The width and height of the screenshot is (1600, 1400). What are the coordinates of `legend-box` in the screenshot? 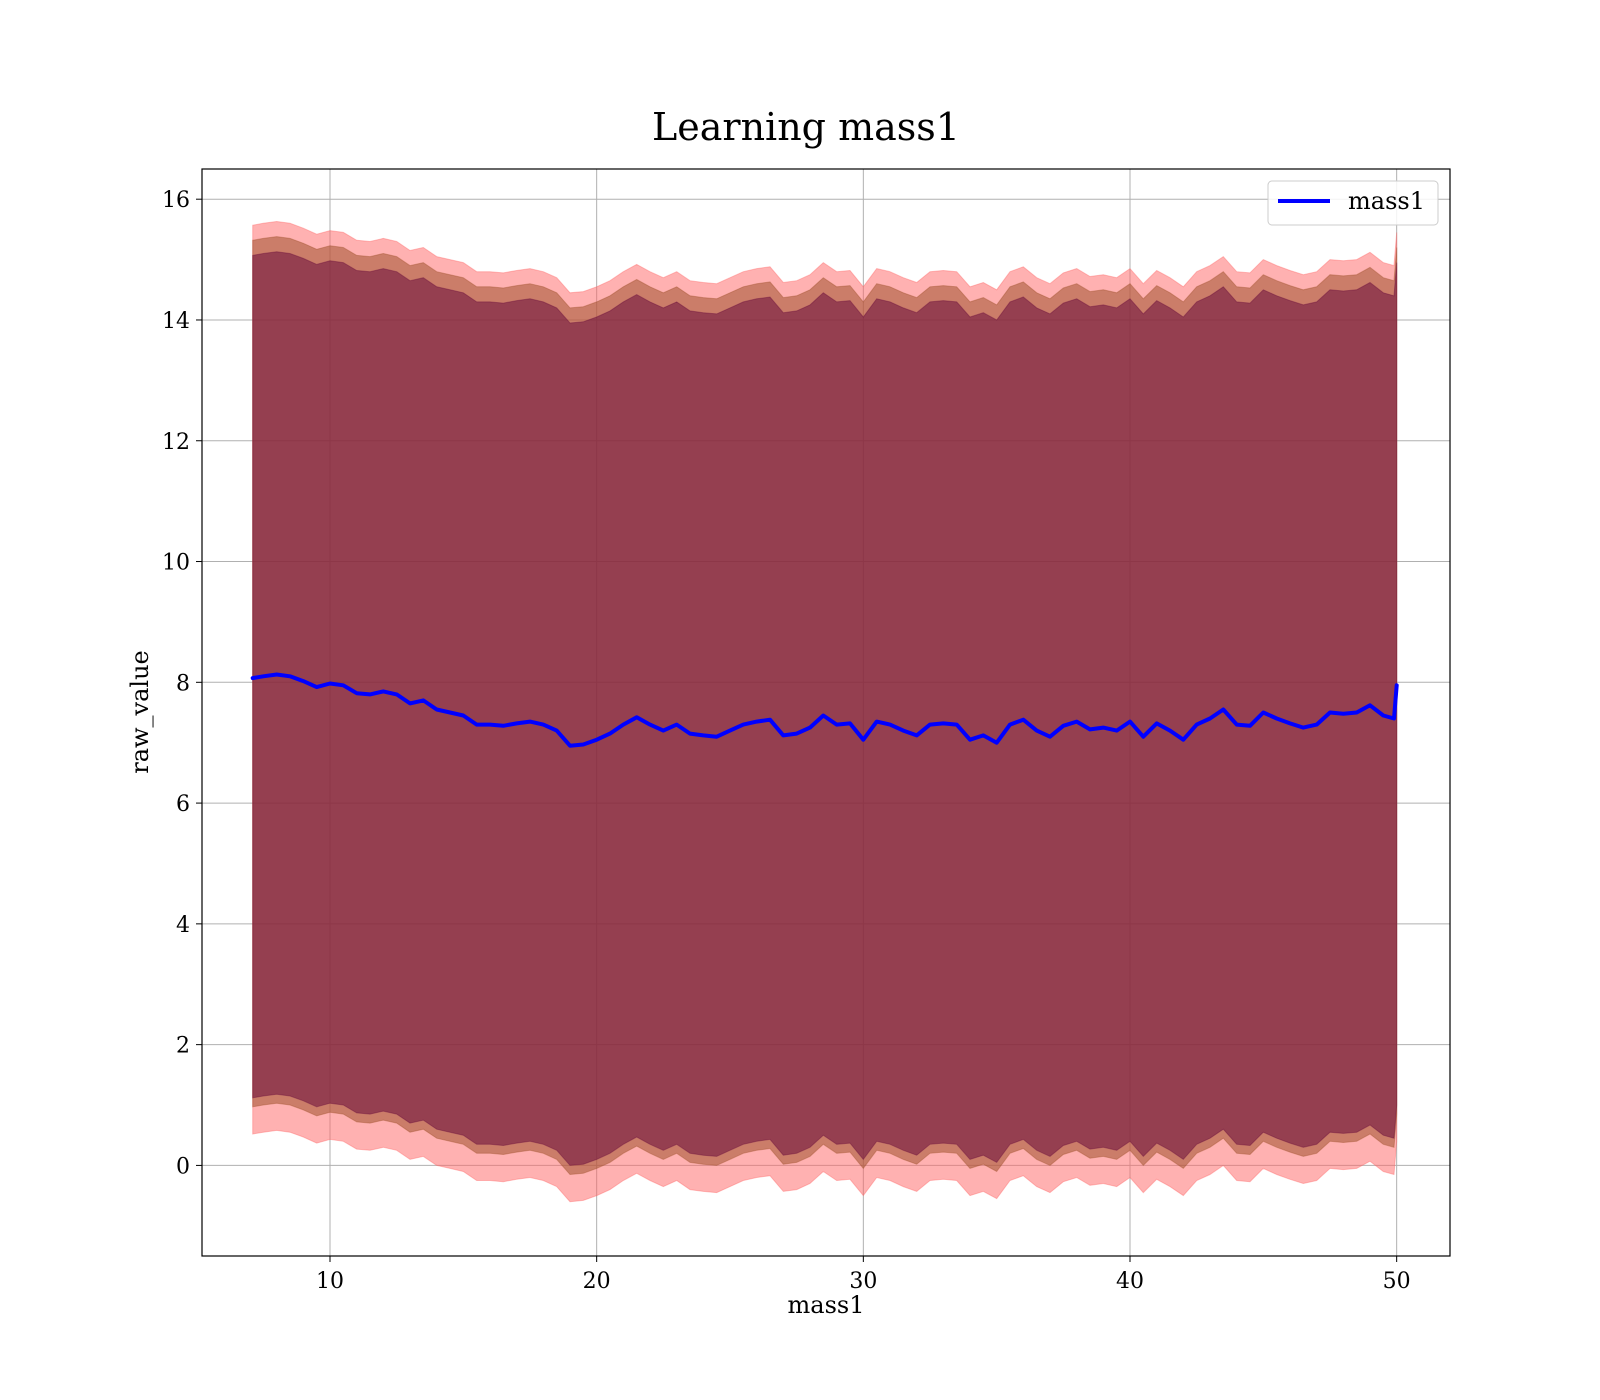 It's located at (1353, 203).